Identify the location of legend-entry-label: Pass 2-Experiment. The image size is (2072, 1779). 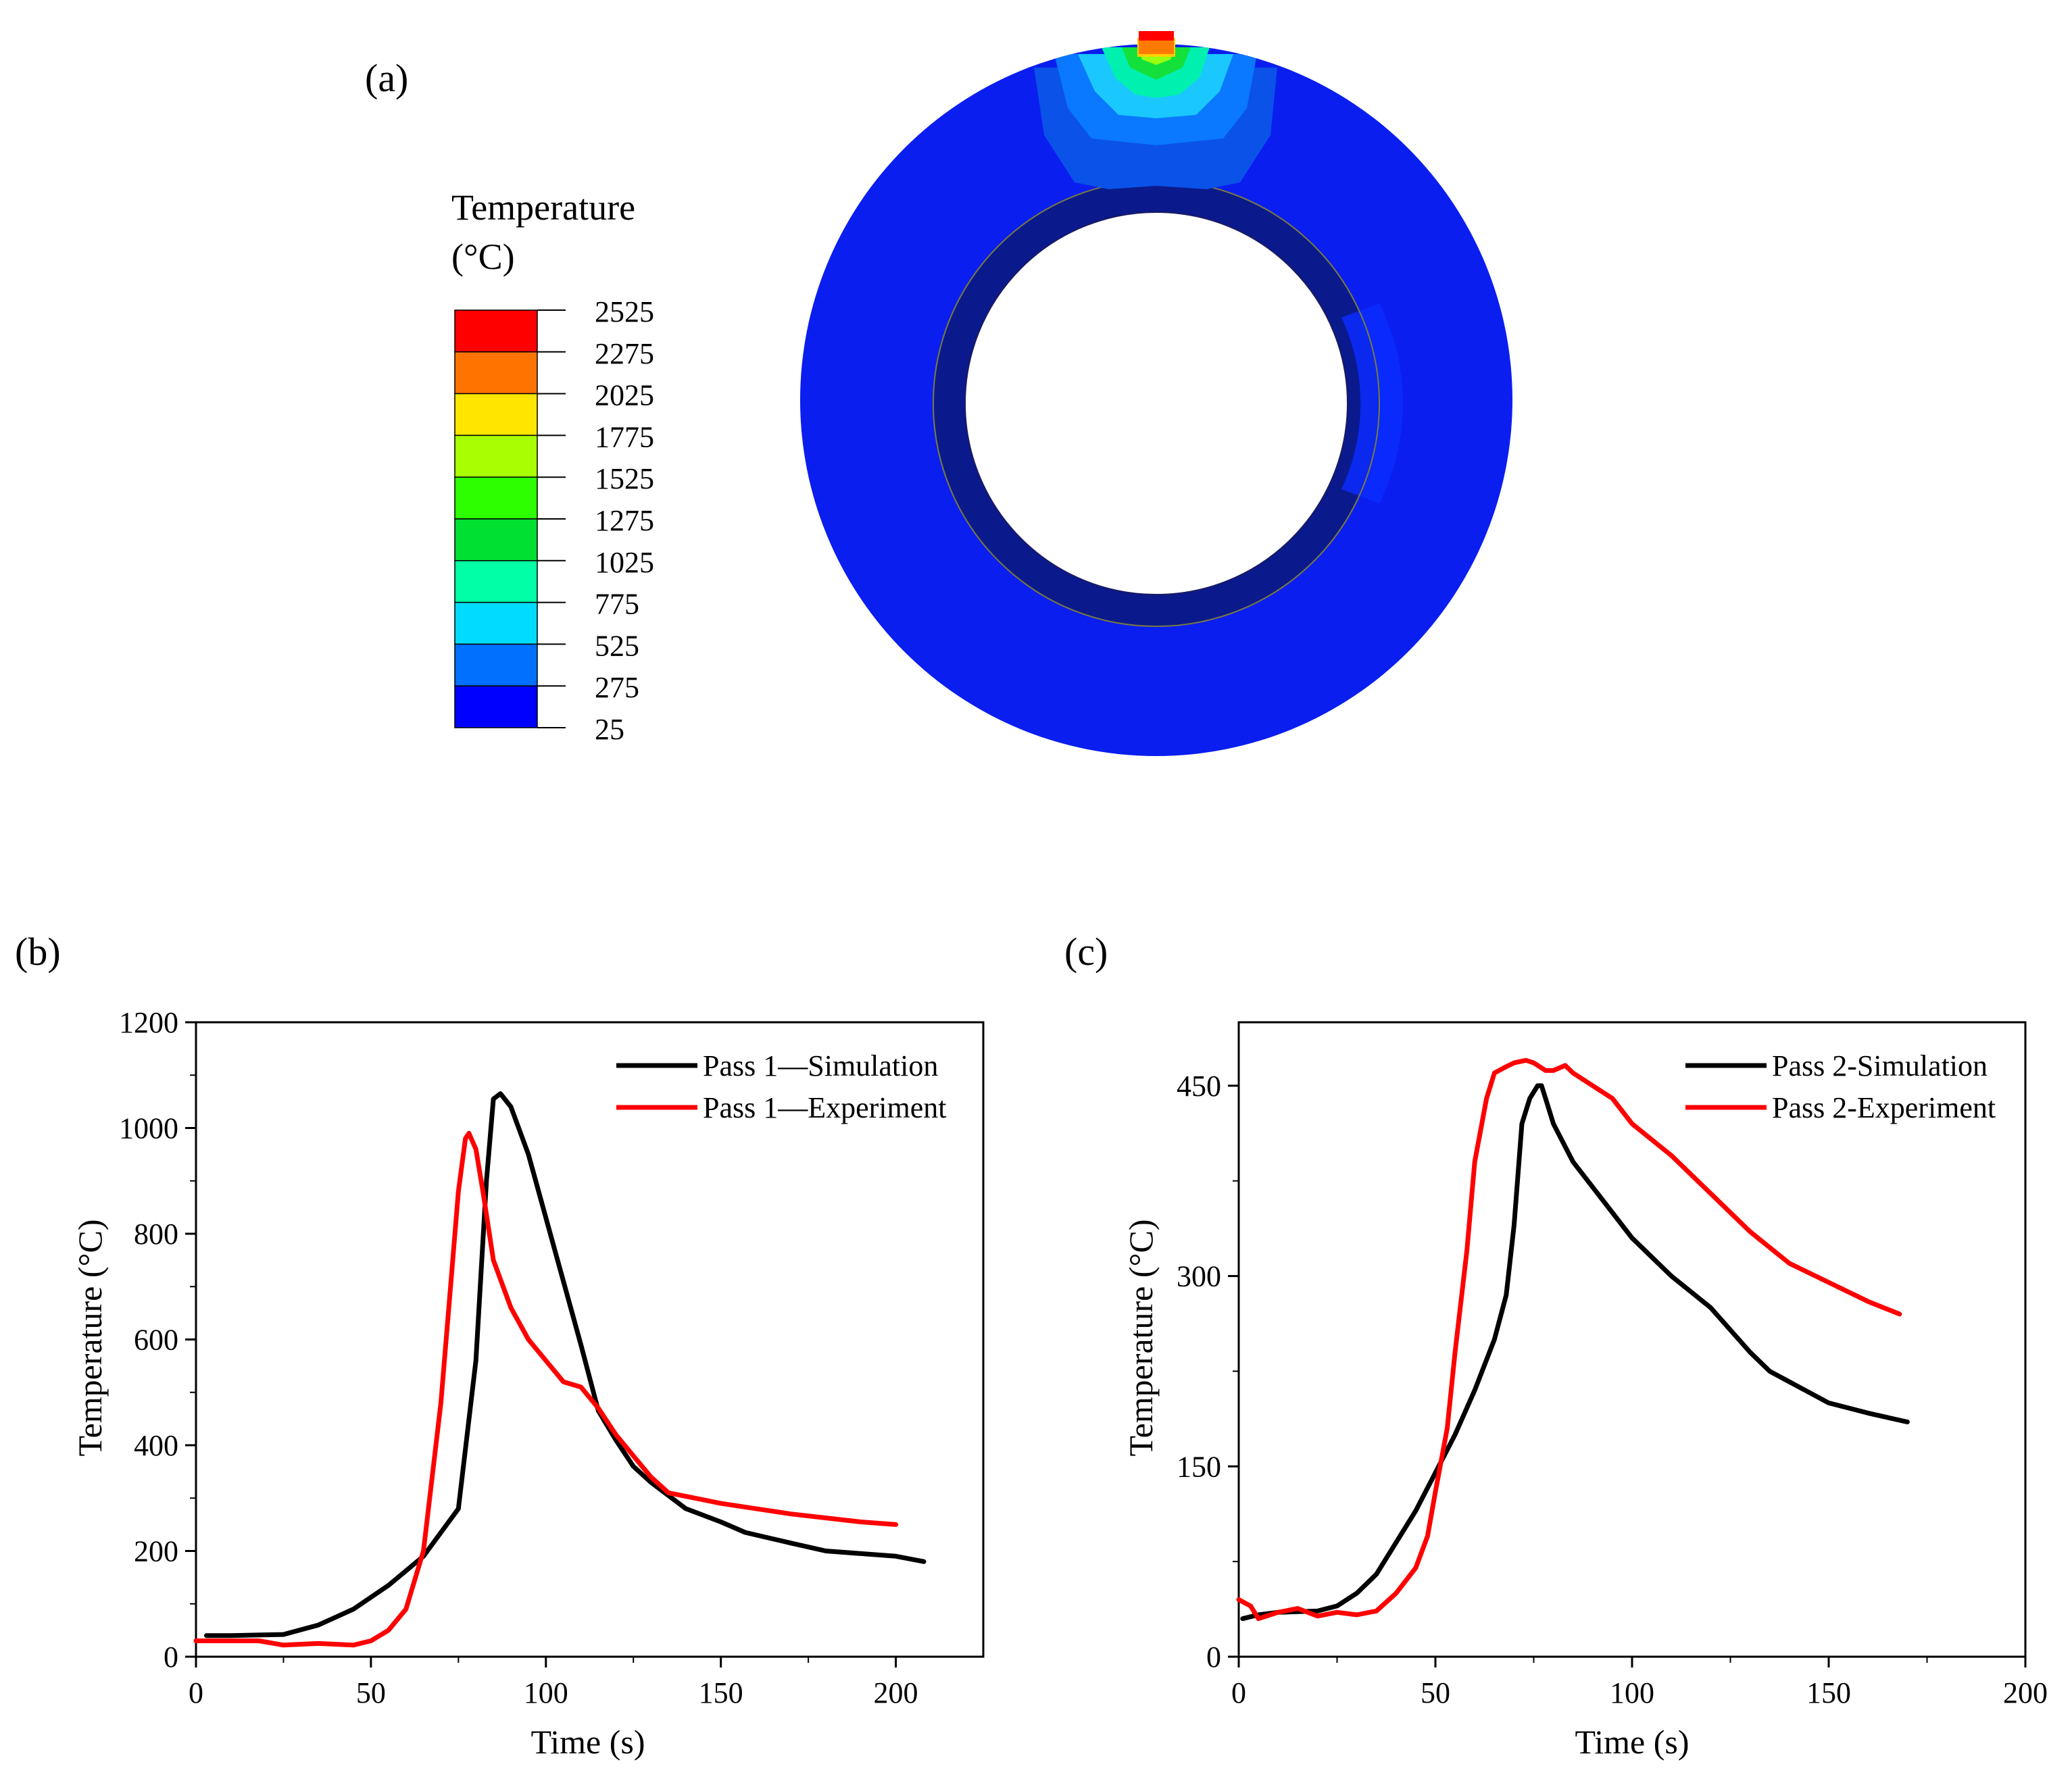
(1884, 1107).